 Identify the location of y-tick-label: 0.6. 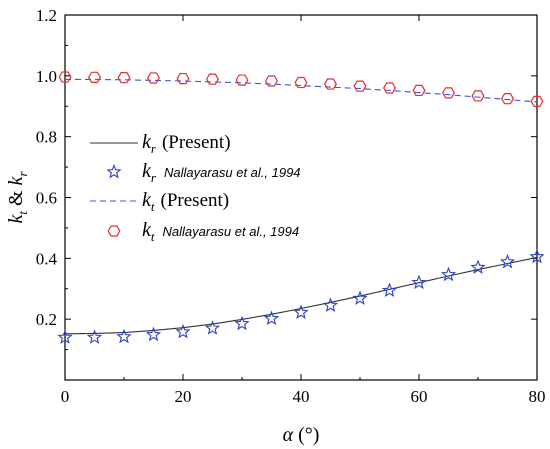
(46, 198).